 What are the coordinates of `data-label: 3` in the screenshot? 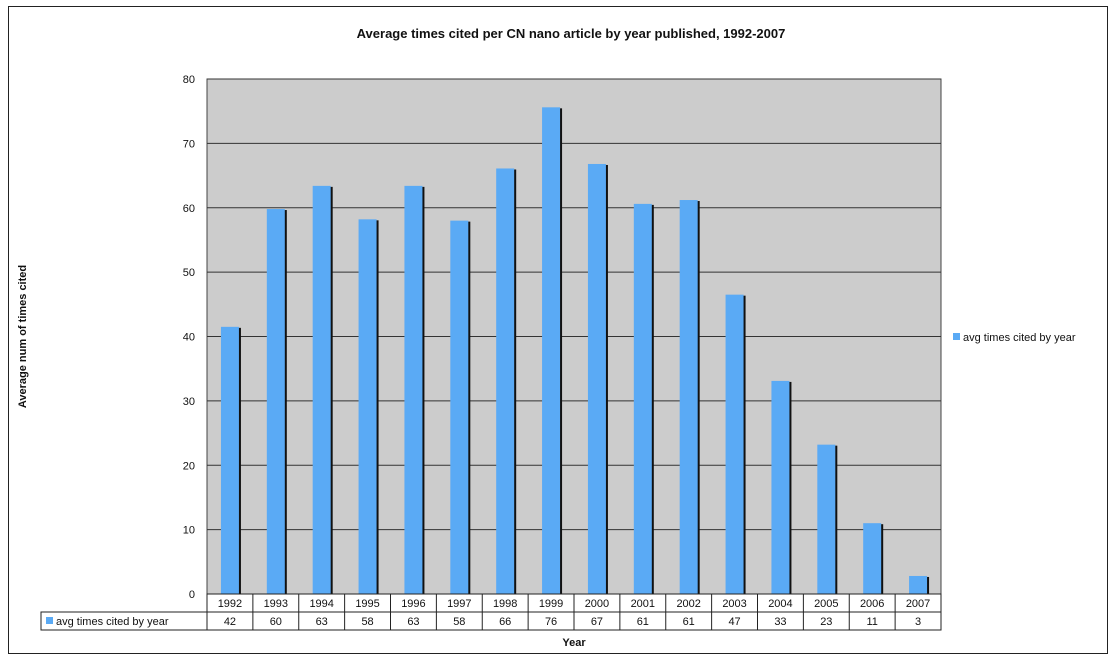 It's located at (918, 622).